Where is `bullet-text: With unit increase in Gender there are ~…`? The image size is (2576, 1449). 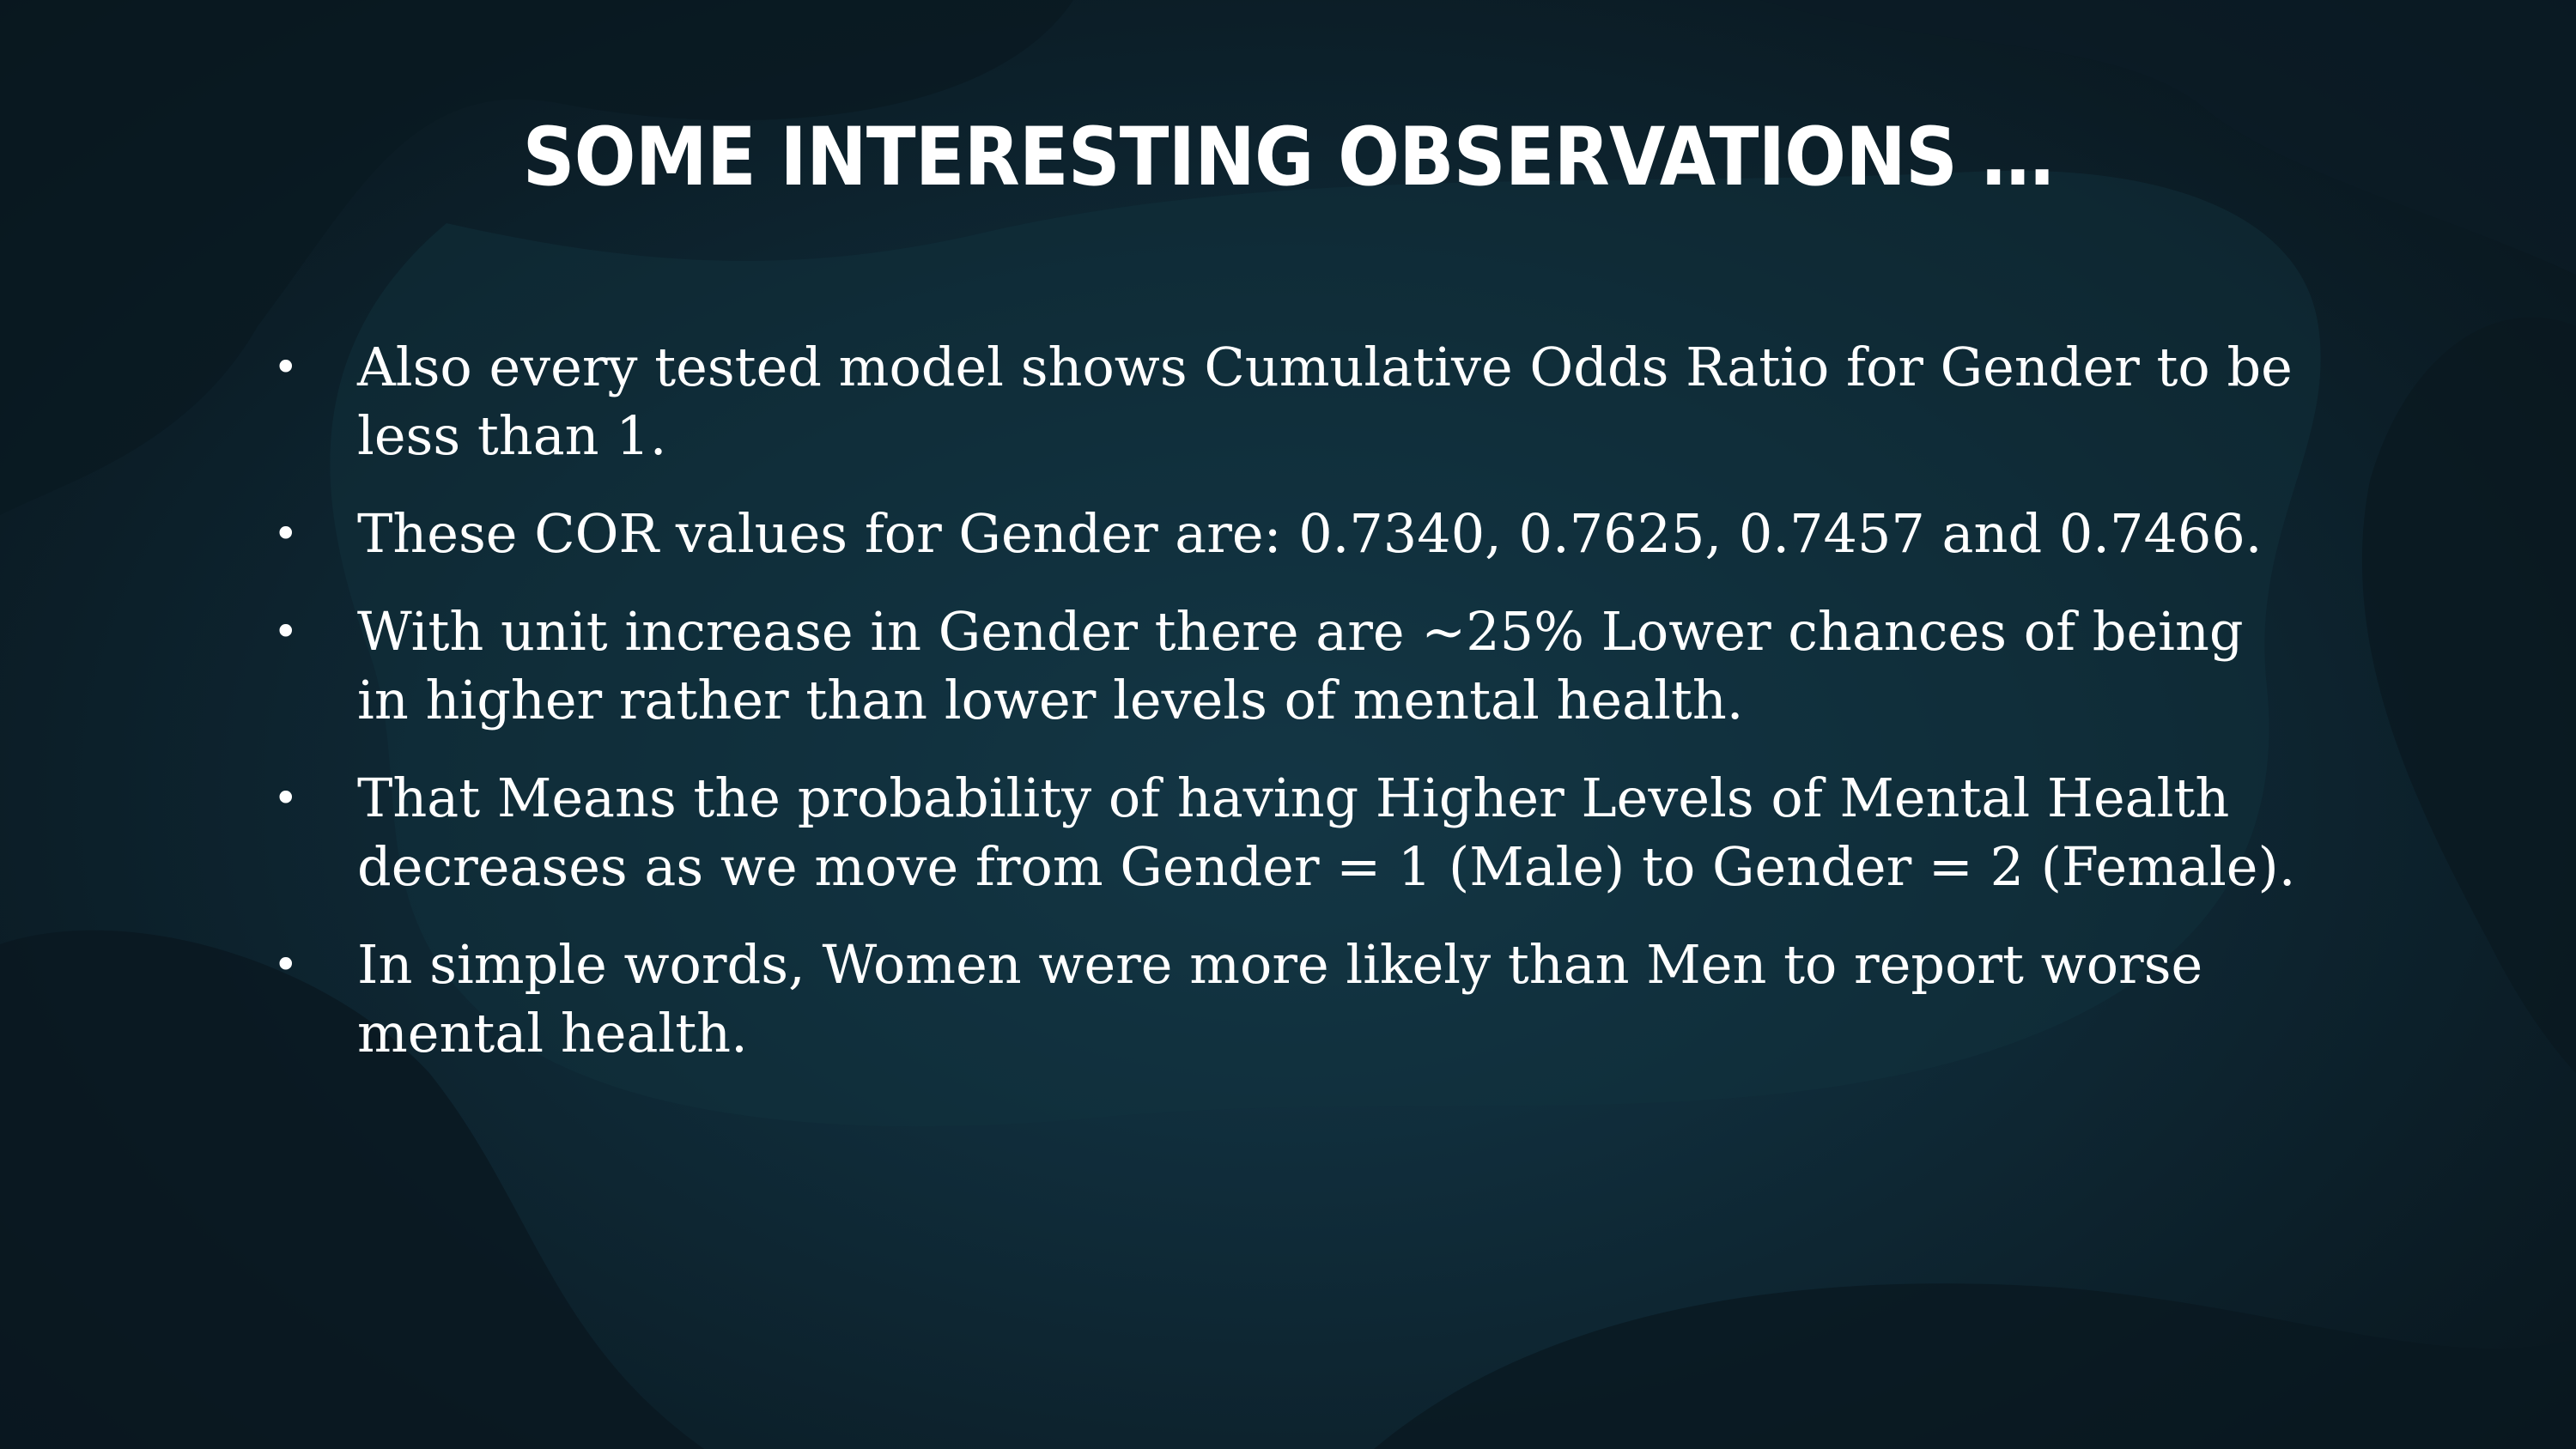
bullet-text: With unit increase in Gender there are ~… is located at coordinates (1301, 665).